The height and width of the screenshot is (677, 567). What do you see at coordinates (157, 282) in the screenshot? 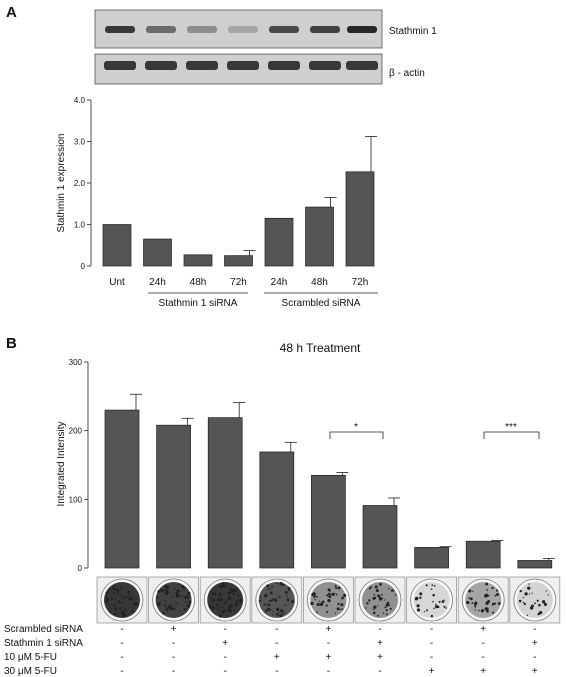
I see `x-tick-label: 24h` at bounding box center [157, 282].